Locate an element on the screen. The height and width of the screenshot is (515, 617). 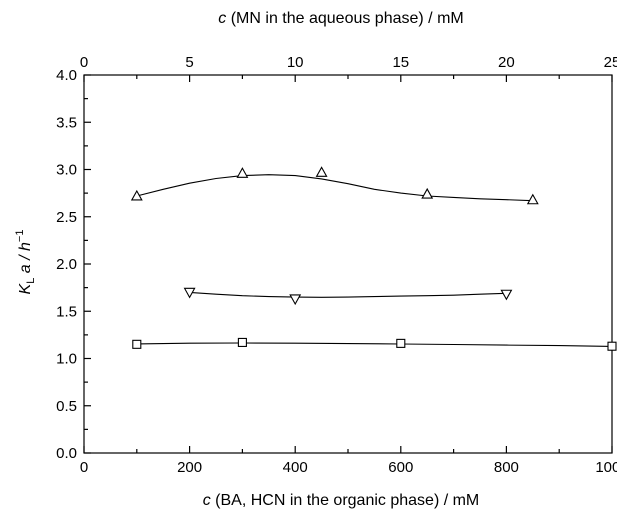
y-axis-title: KL a / h−1 is located at coordinates (25, 262).